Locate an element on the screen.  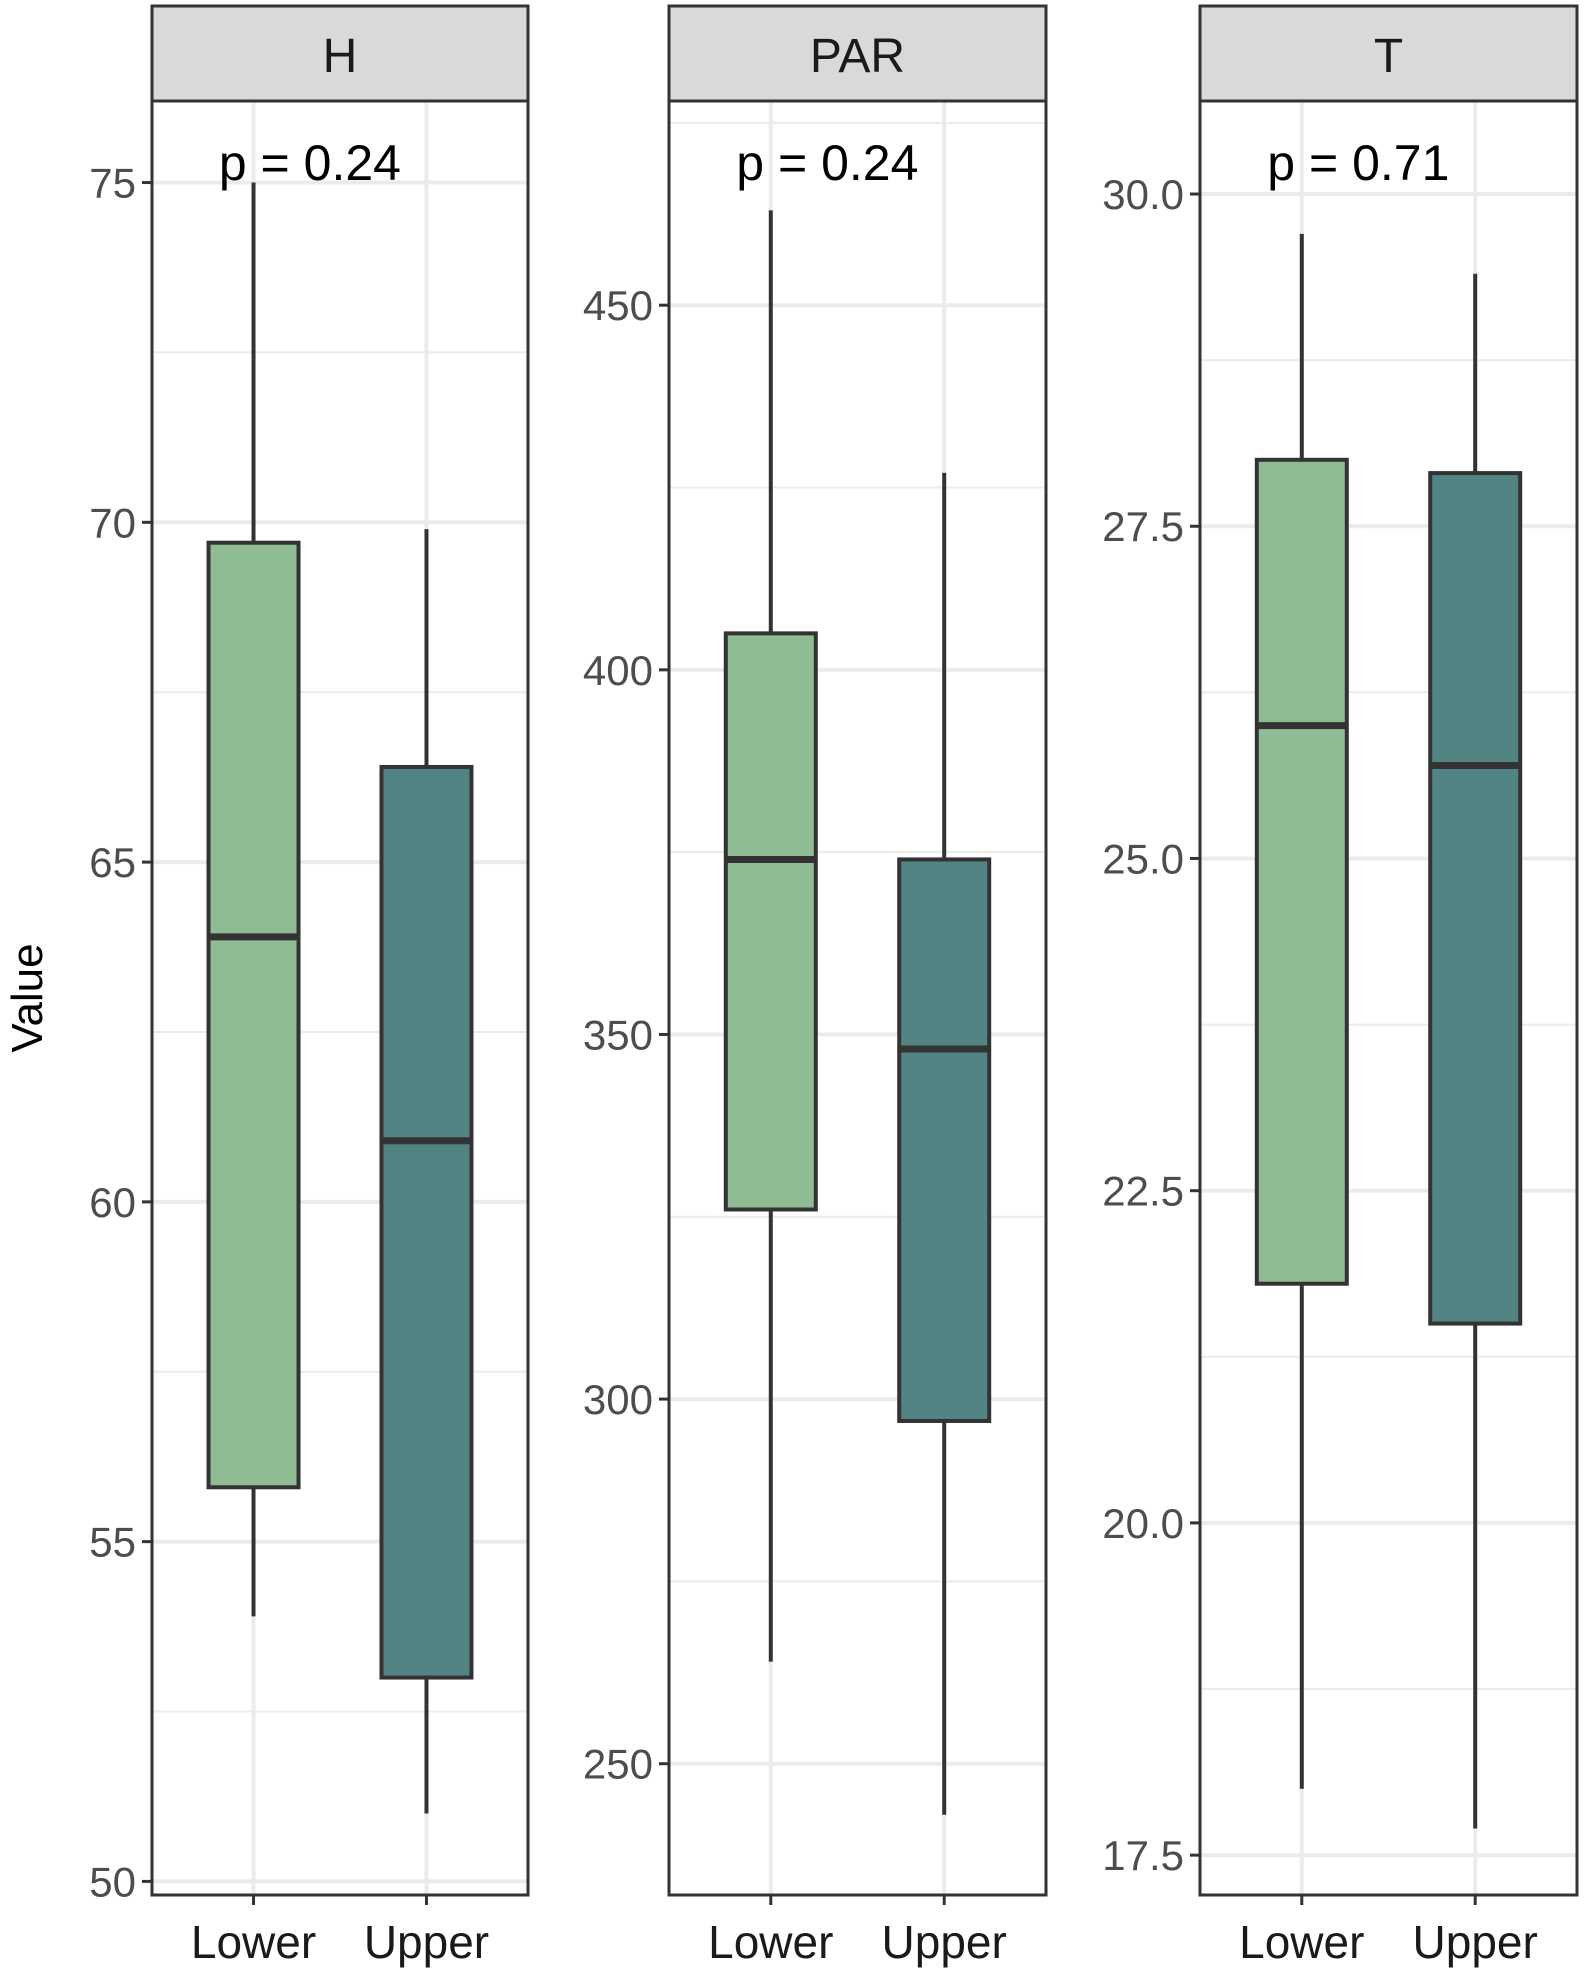
y-tick-label: 25.0 is located at coordinates (1143, 858).